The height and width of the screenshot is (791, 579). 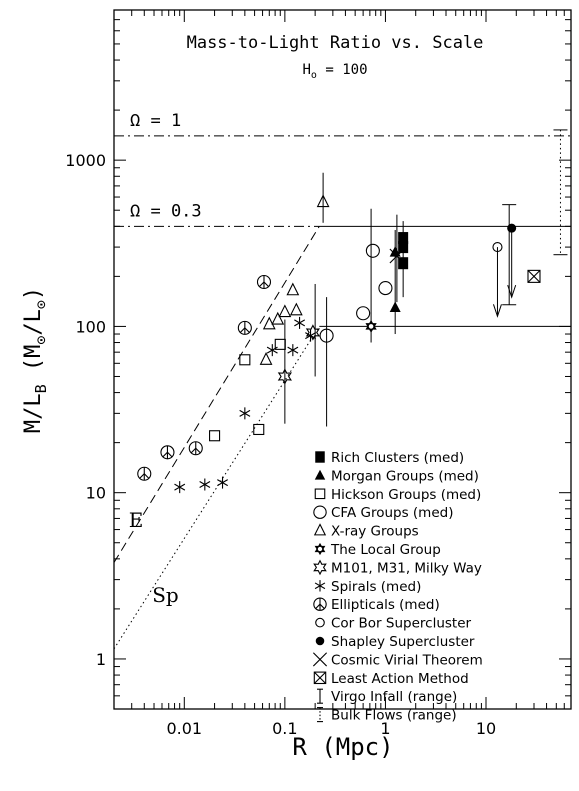 What do you see at coordinates (33, 413) in the screenshot?
I see `y-label-ml: M/L` at bounding box center [33, 413].